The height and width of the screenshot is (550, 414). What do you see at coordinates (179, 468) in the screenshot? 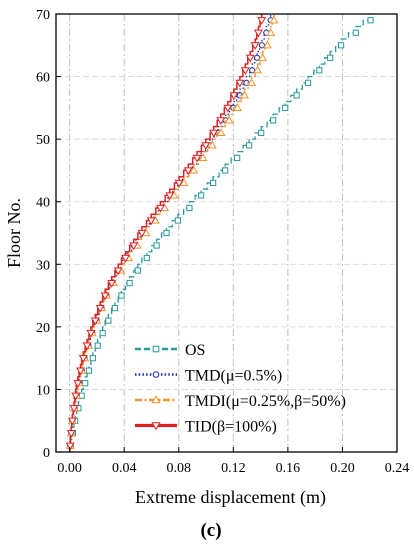
I see `x-tick-label: 0.08` at bounding box center [179, 468].